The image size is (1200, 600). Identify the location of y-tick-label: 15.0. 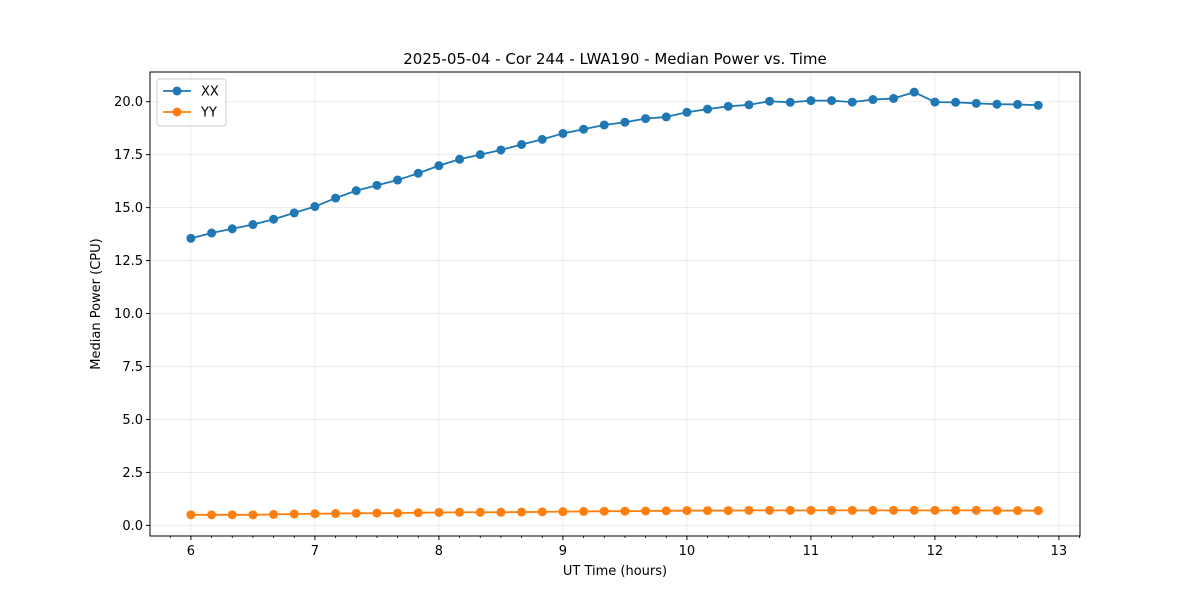
(128, 208).